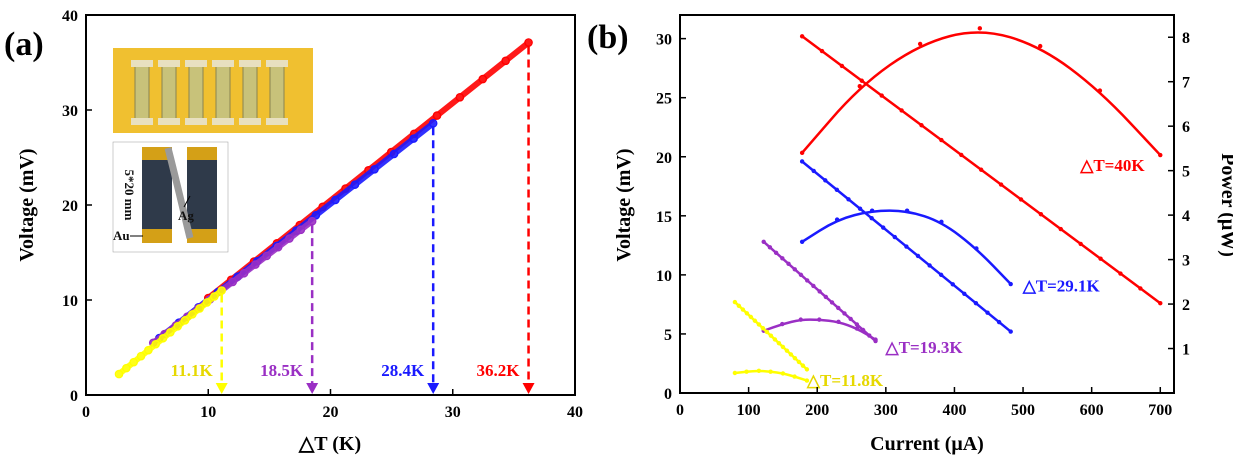 This screenshot has width=1233, height=462. I want to click on series-label-blue: △T=29.1K, so click(1061, 286).